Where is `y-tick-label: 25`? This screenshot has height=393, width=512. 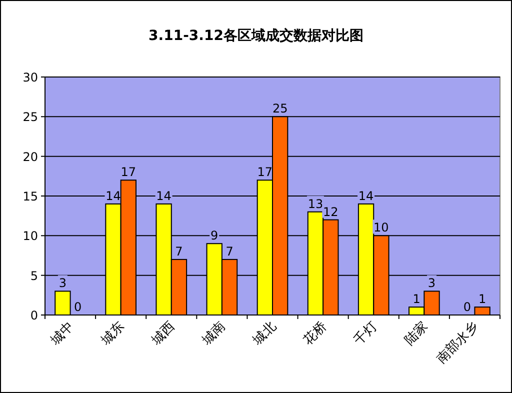 y-tick-label: 25 is located at coordinates (30, 117).